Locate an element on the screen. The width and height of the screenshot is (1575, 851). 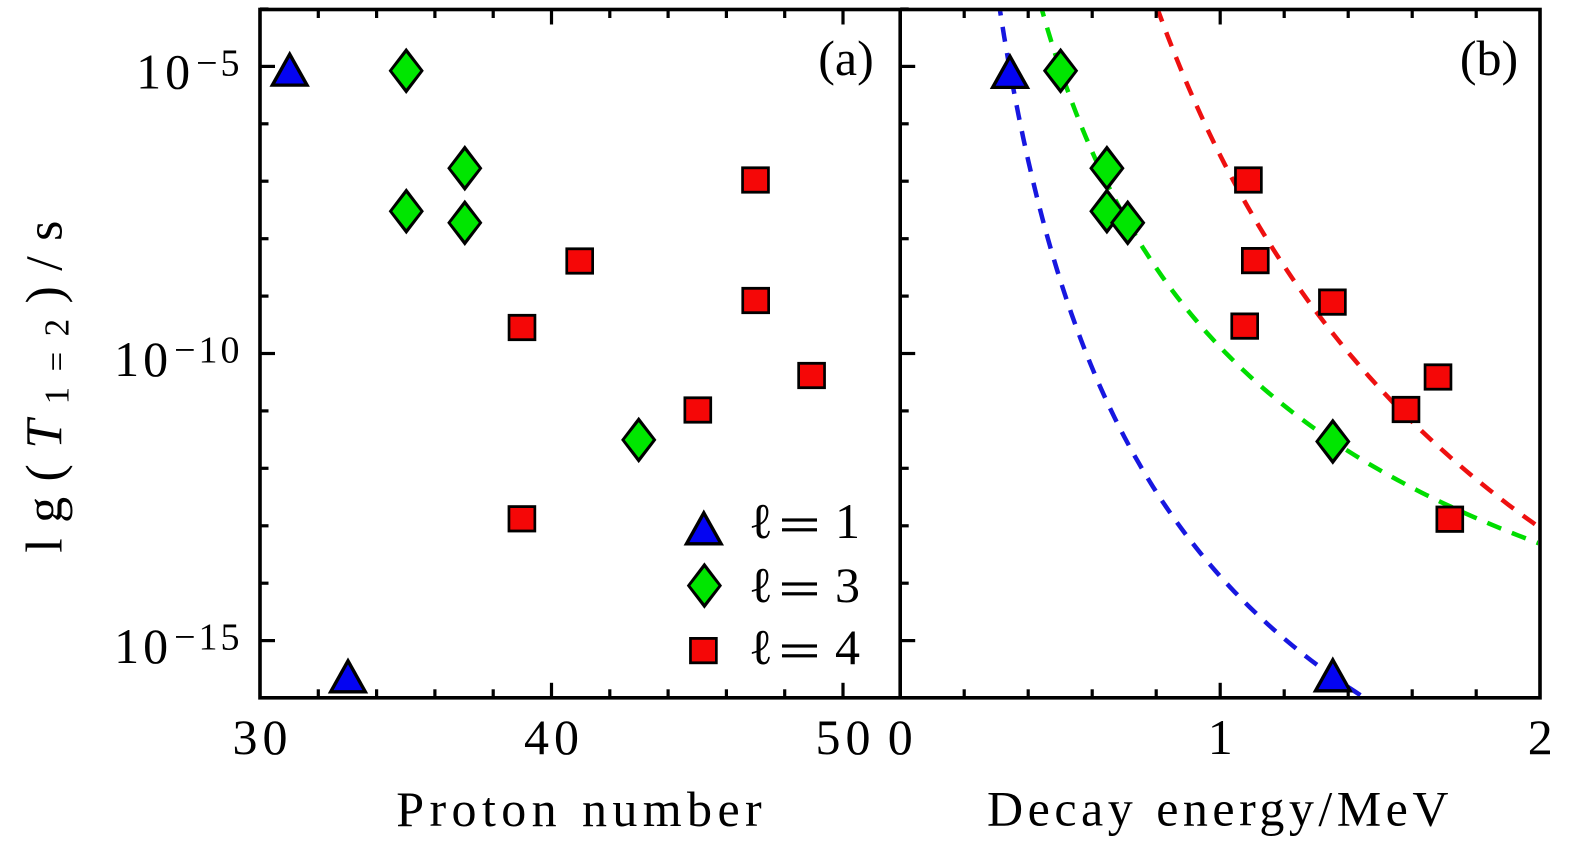
svg-text: (b) is located at coordinates (1489, 58).